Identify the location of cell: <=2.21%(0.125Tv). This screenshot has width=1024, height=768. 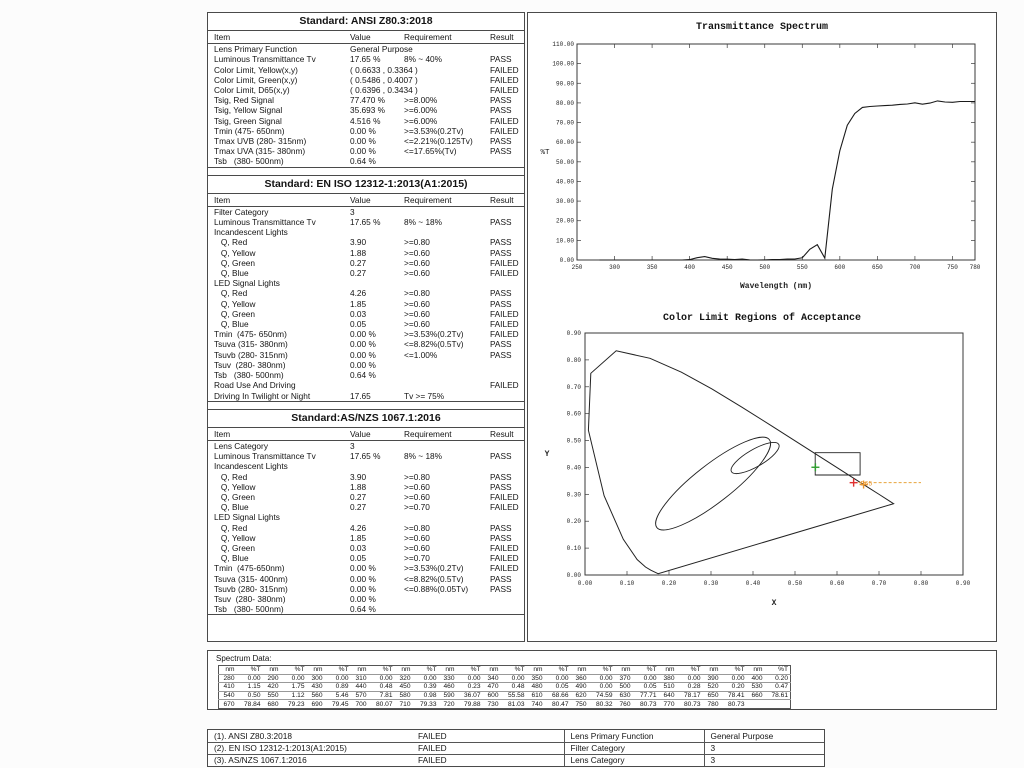
(438, 141).